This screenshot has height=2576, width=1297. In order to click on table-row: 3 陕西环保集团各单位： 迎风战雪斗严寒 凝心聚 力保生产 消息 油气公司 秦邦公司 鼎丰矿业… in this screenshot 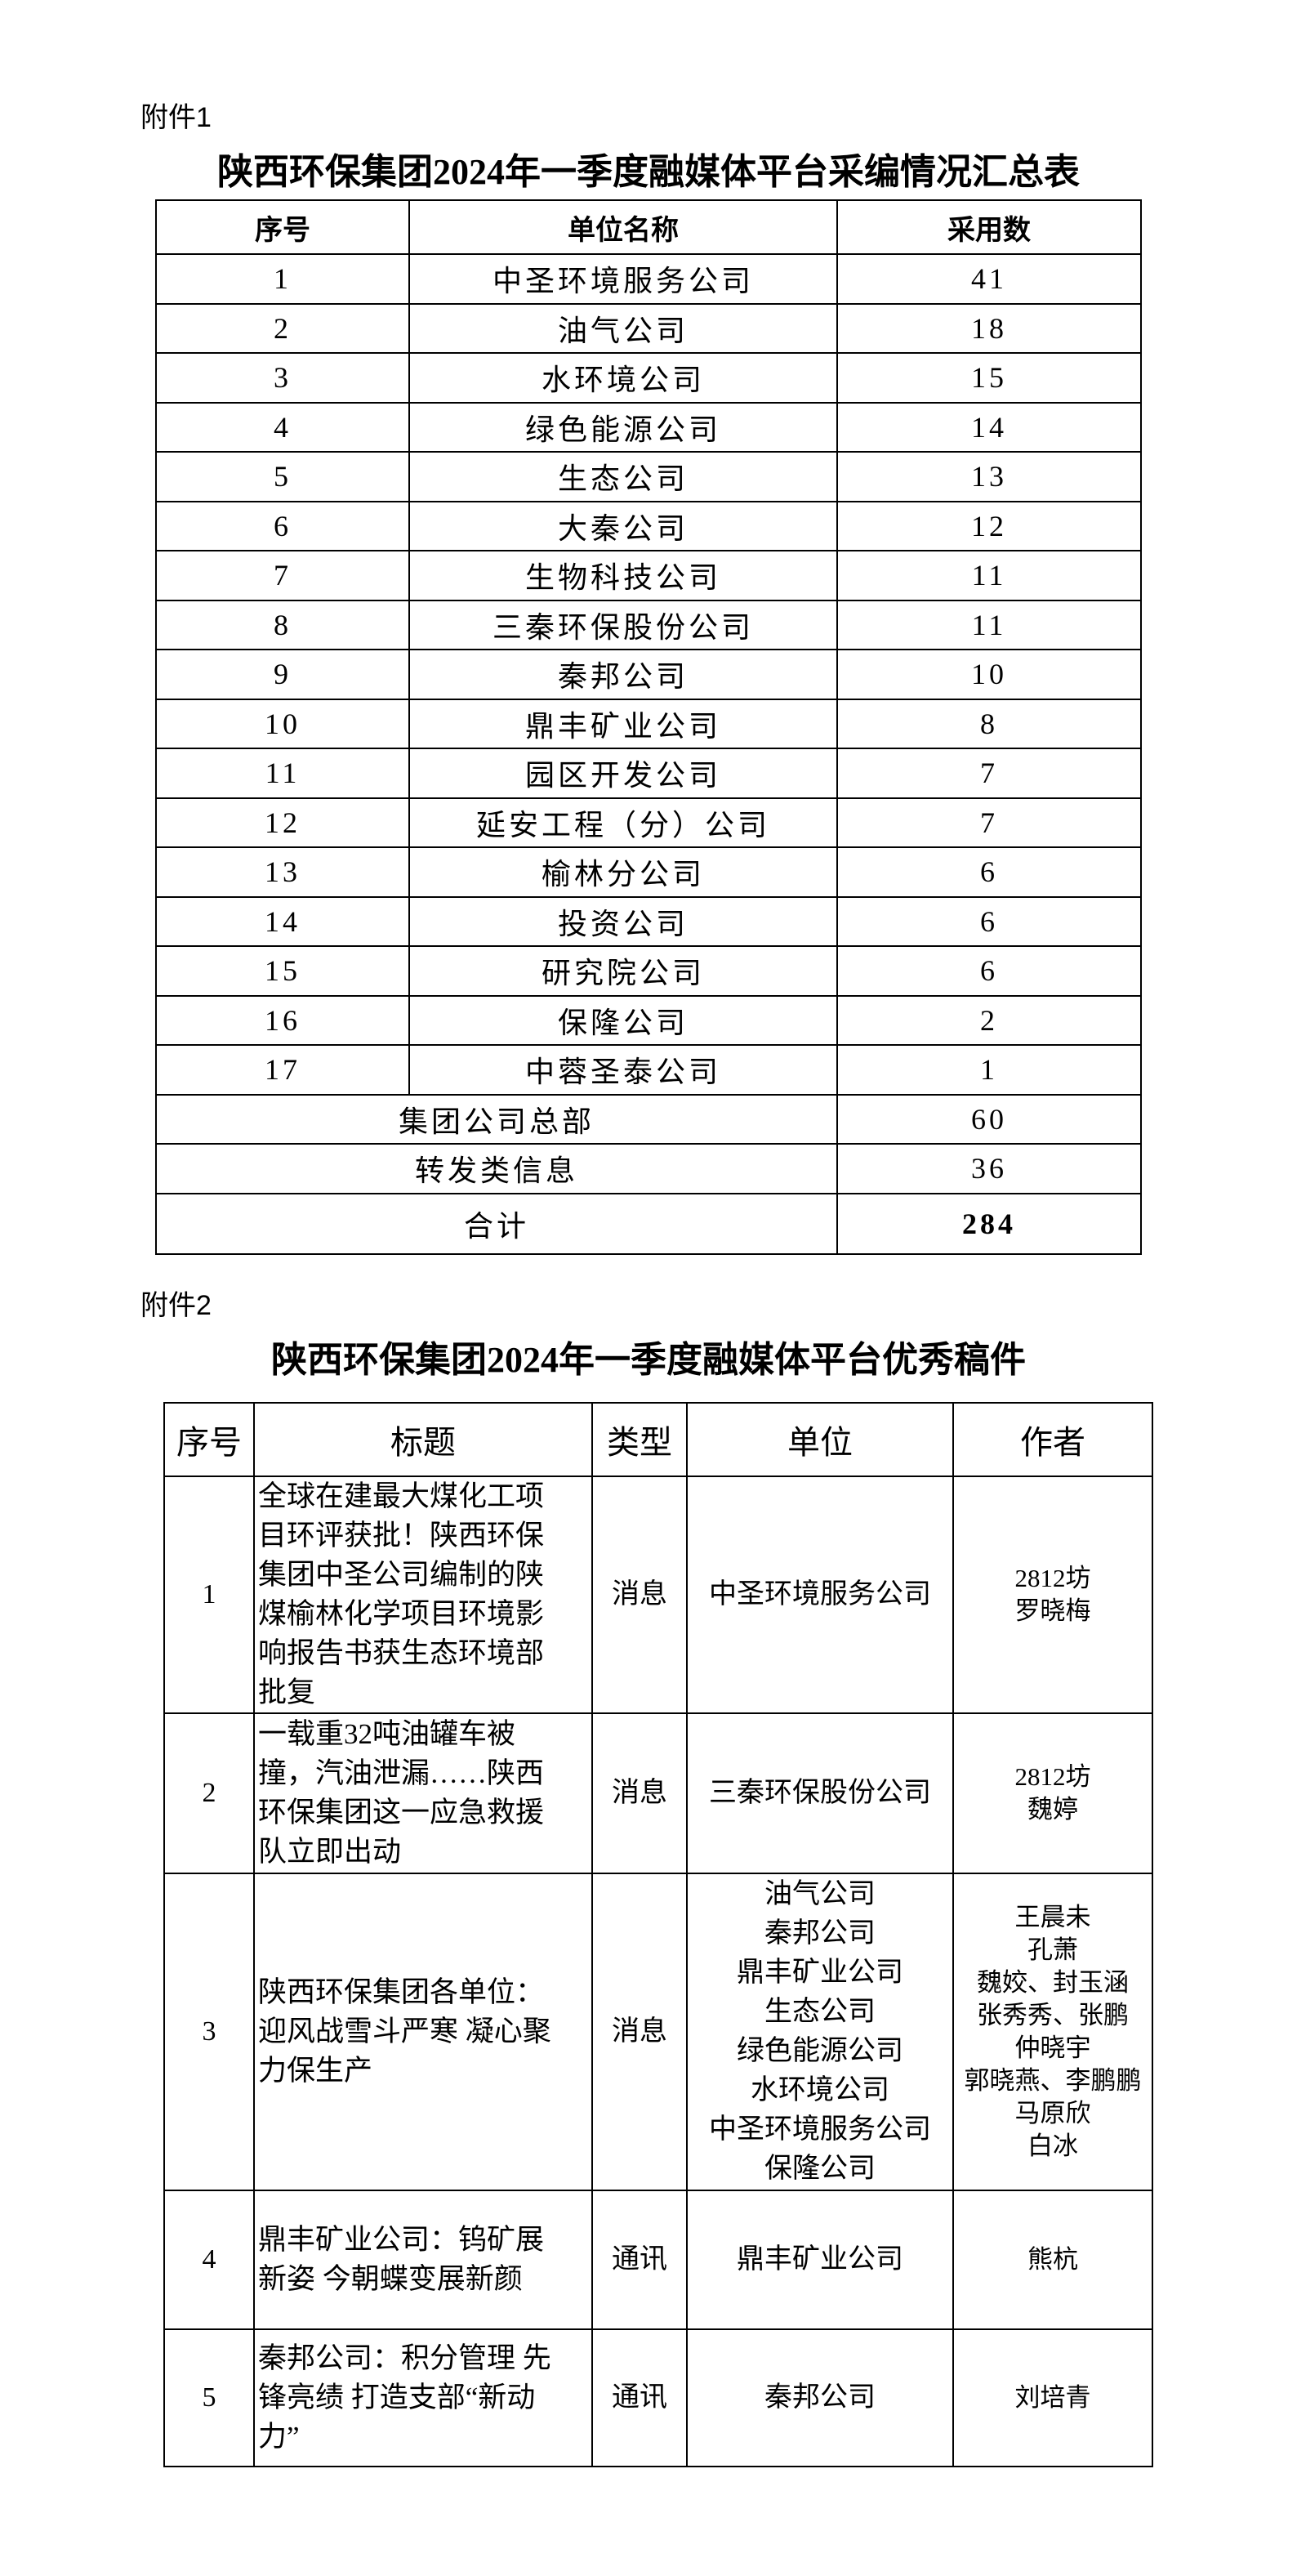, I will do `click(658, 2032)`.